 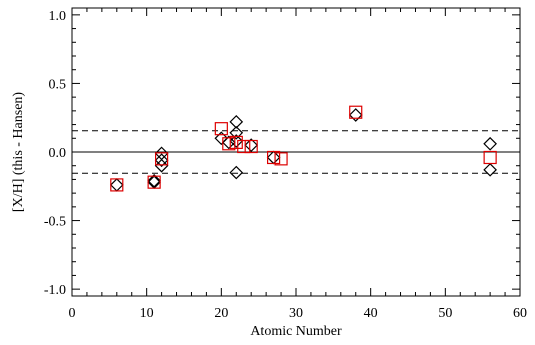 I want to click on x-axis-title: Atomic Number, so click(x=296, y=331).